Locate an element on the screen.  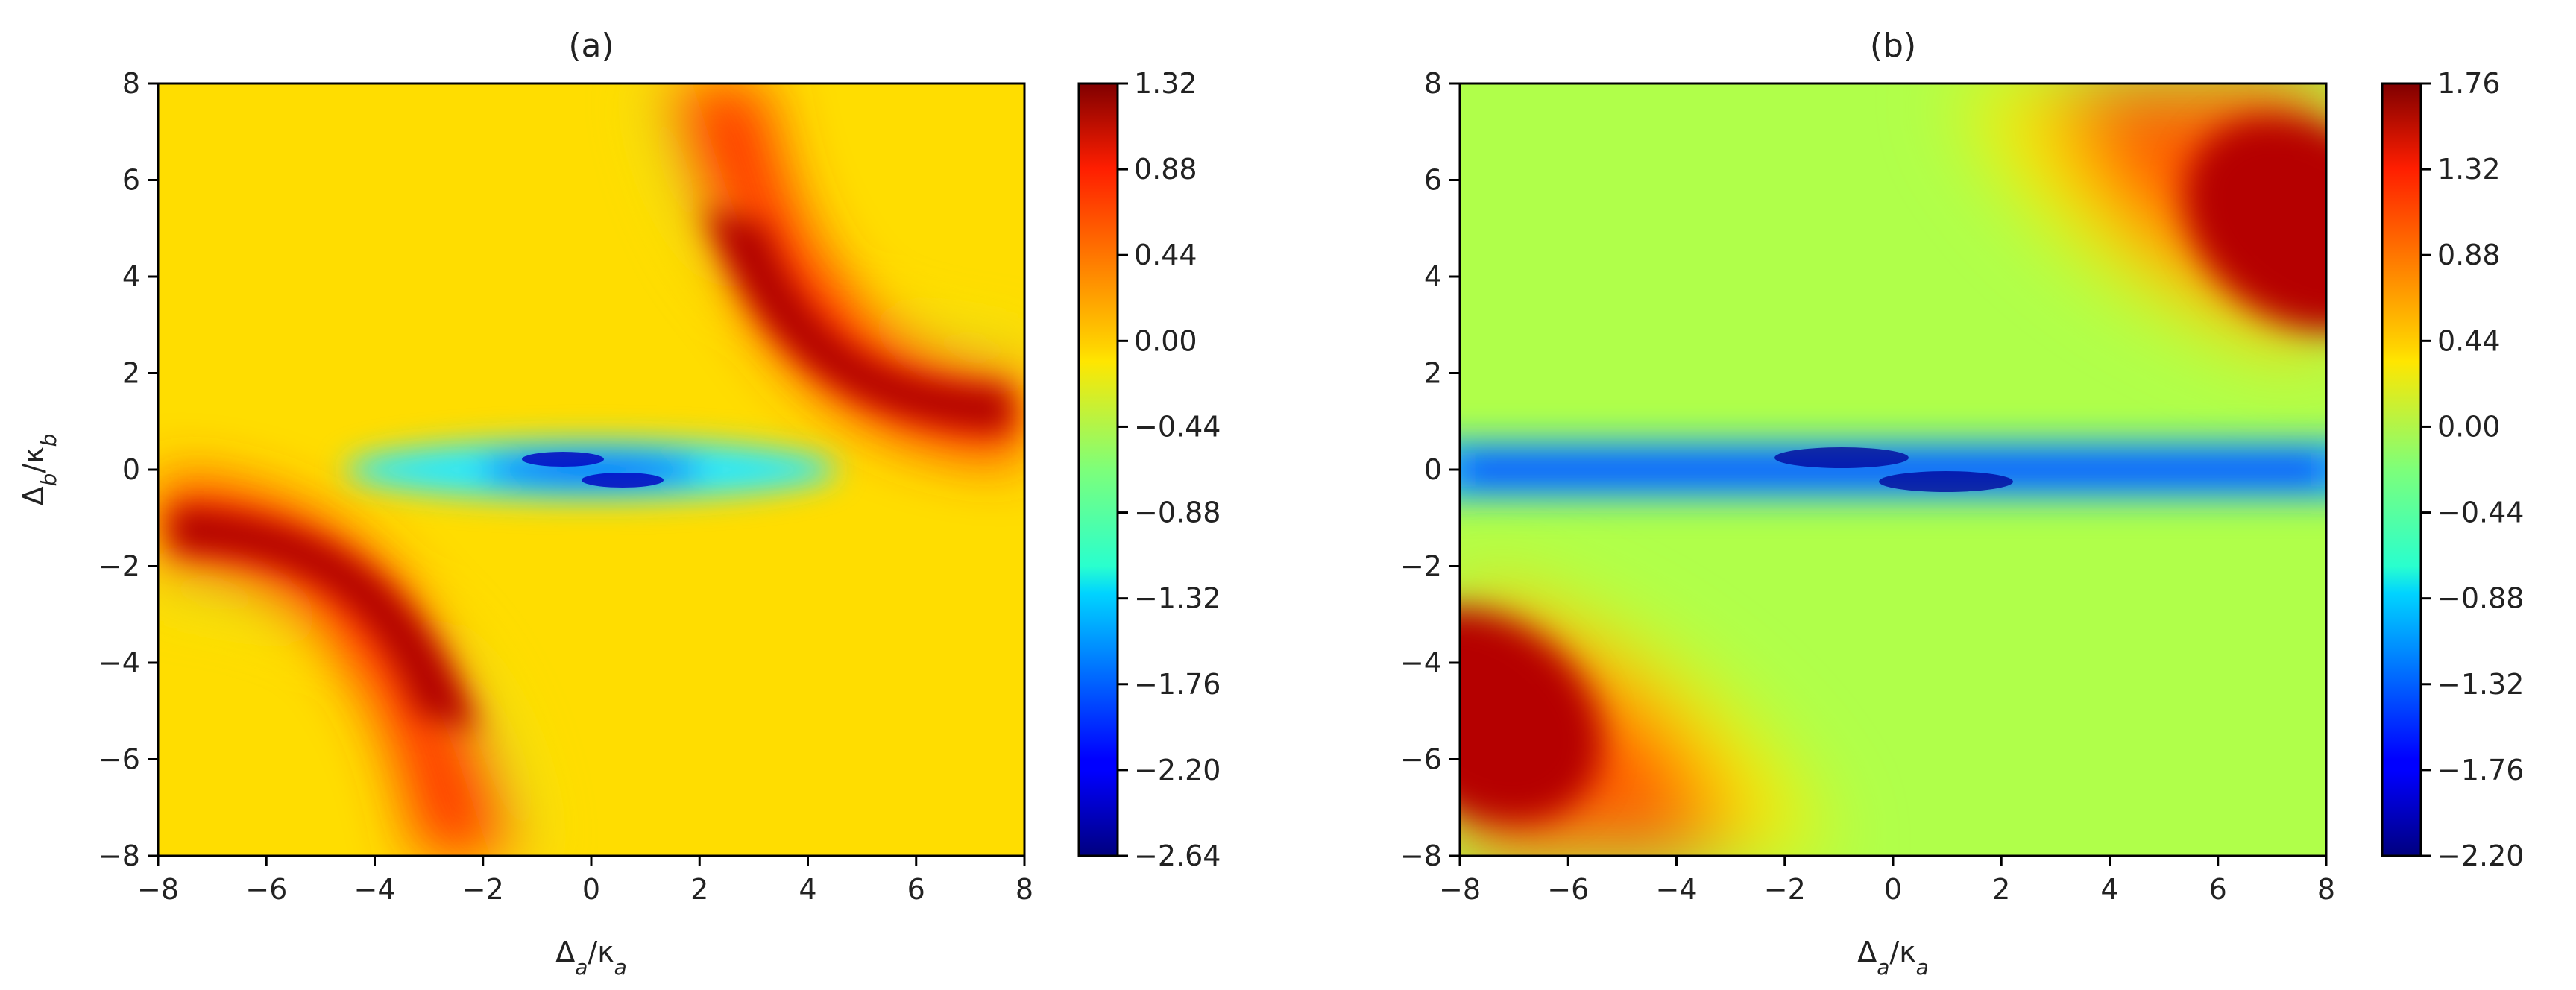
panel-b-ytick-label: 2 is located at coordinates (1433, 373).